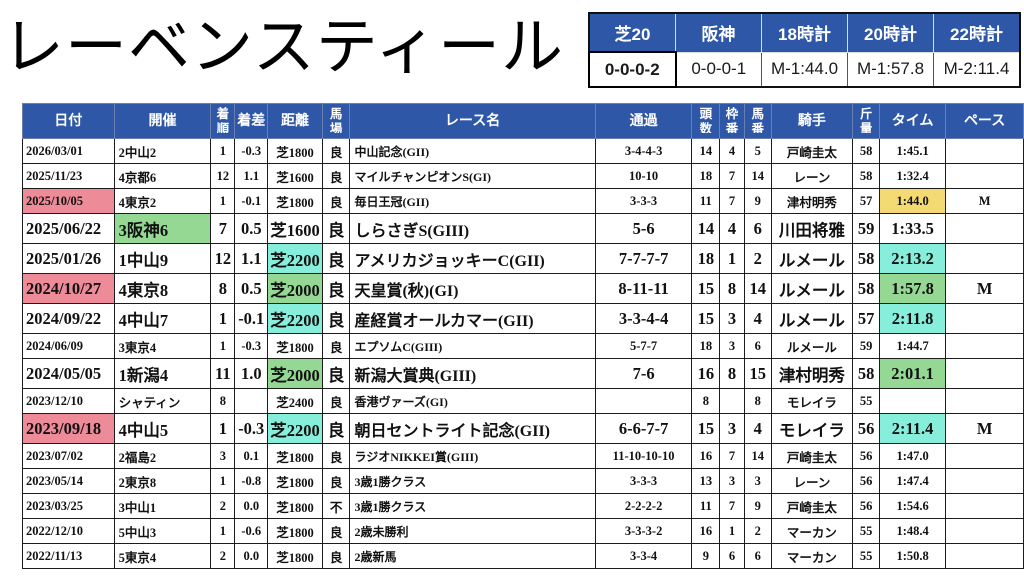 This screenshot has width=1024, height=576. I want to click on cell-venue: 2中山2, so click(162, 151).